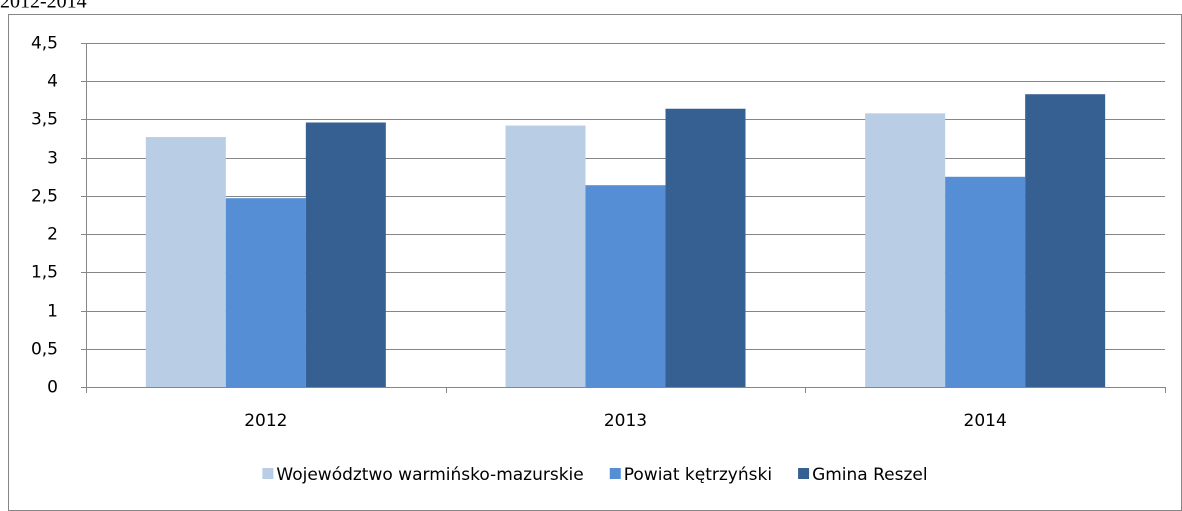 This screenshot has width=1182, height=511. I want to click on x-tick-label: 2012, so click(265, 421).